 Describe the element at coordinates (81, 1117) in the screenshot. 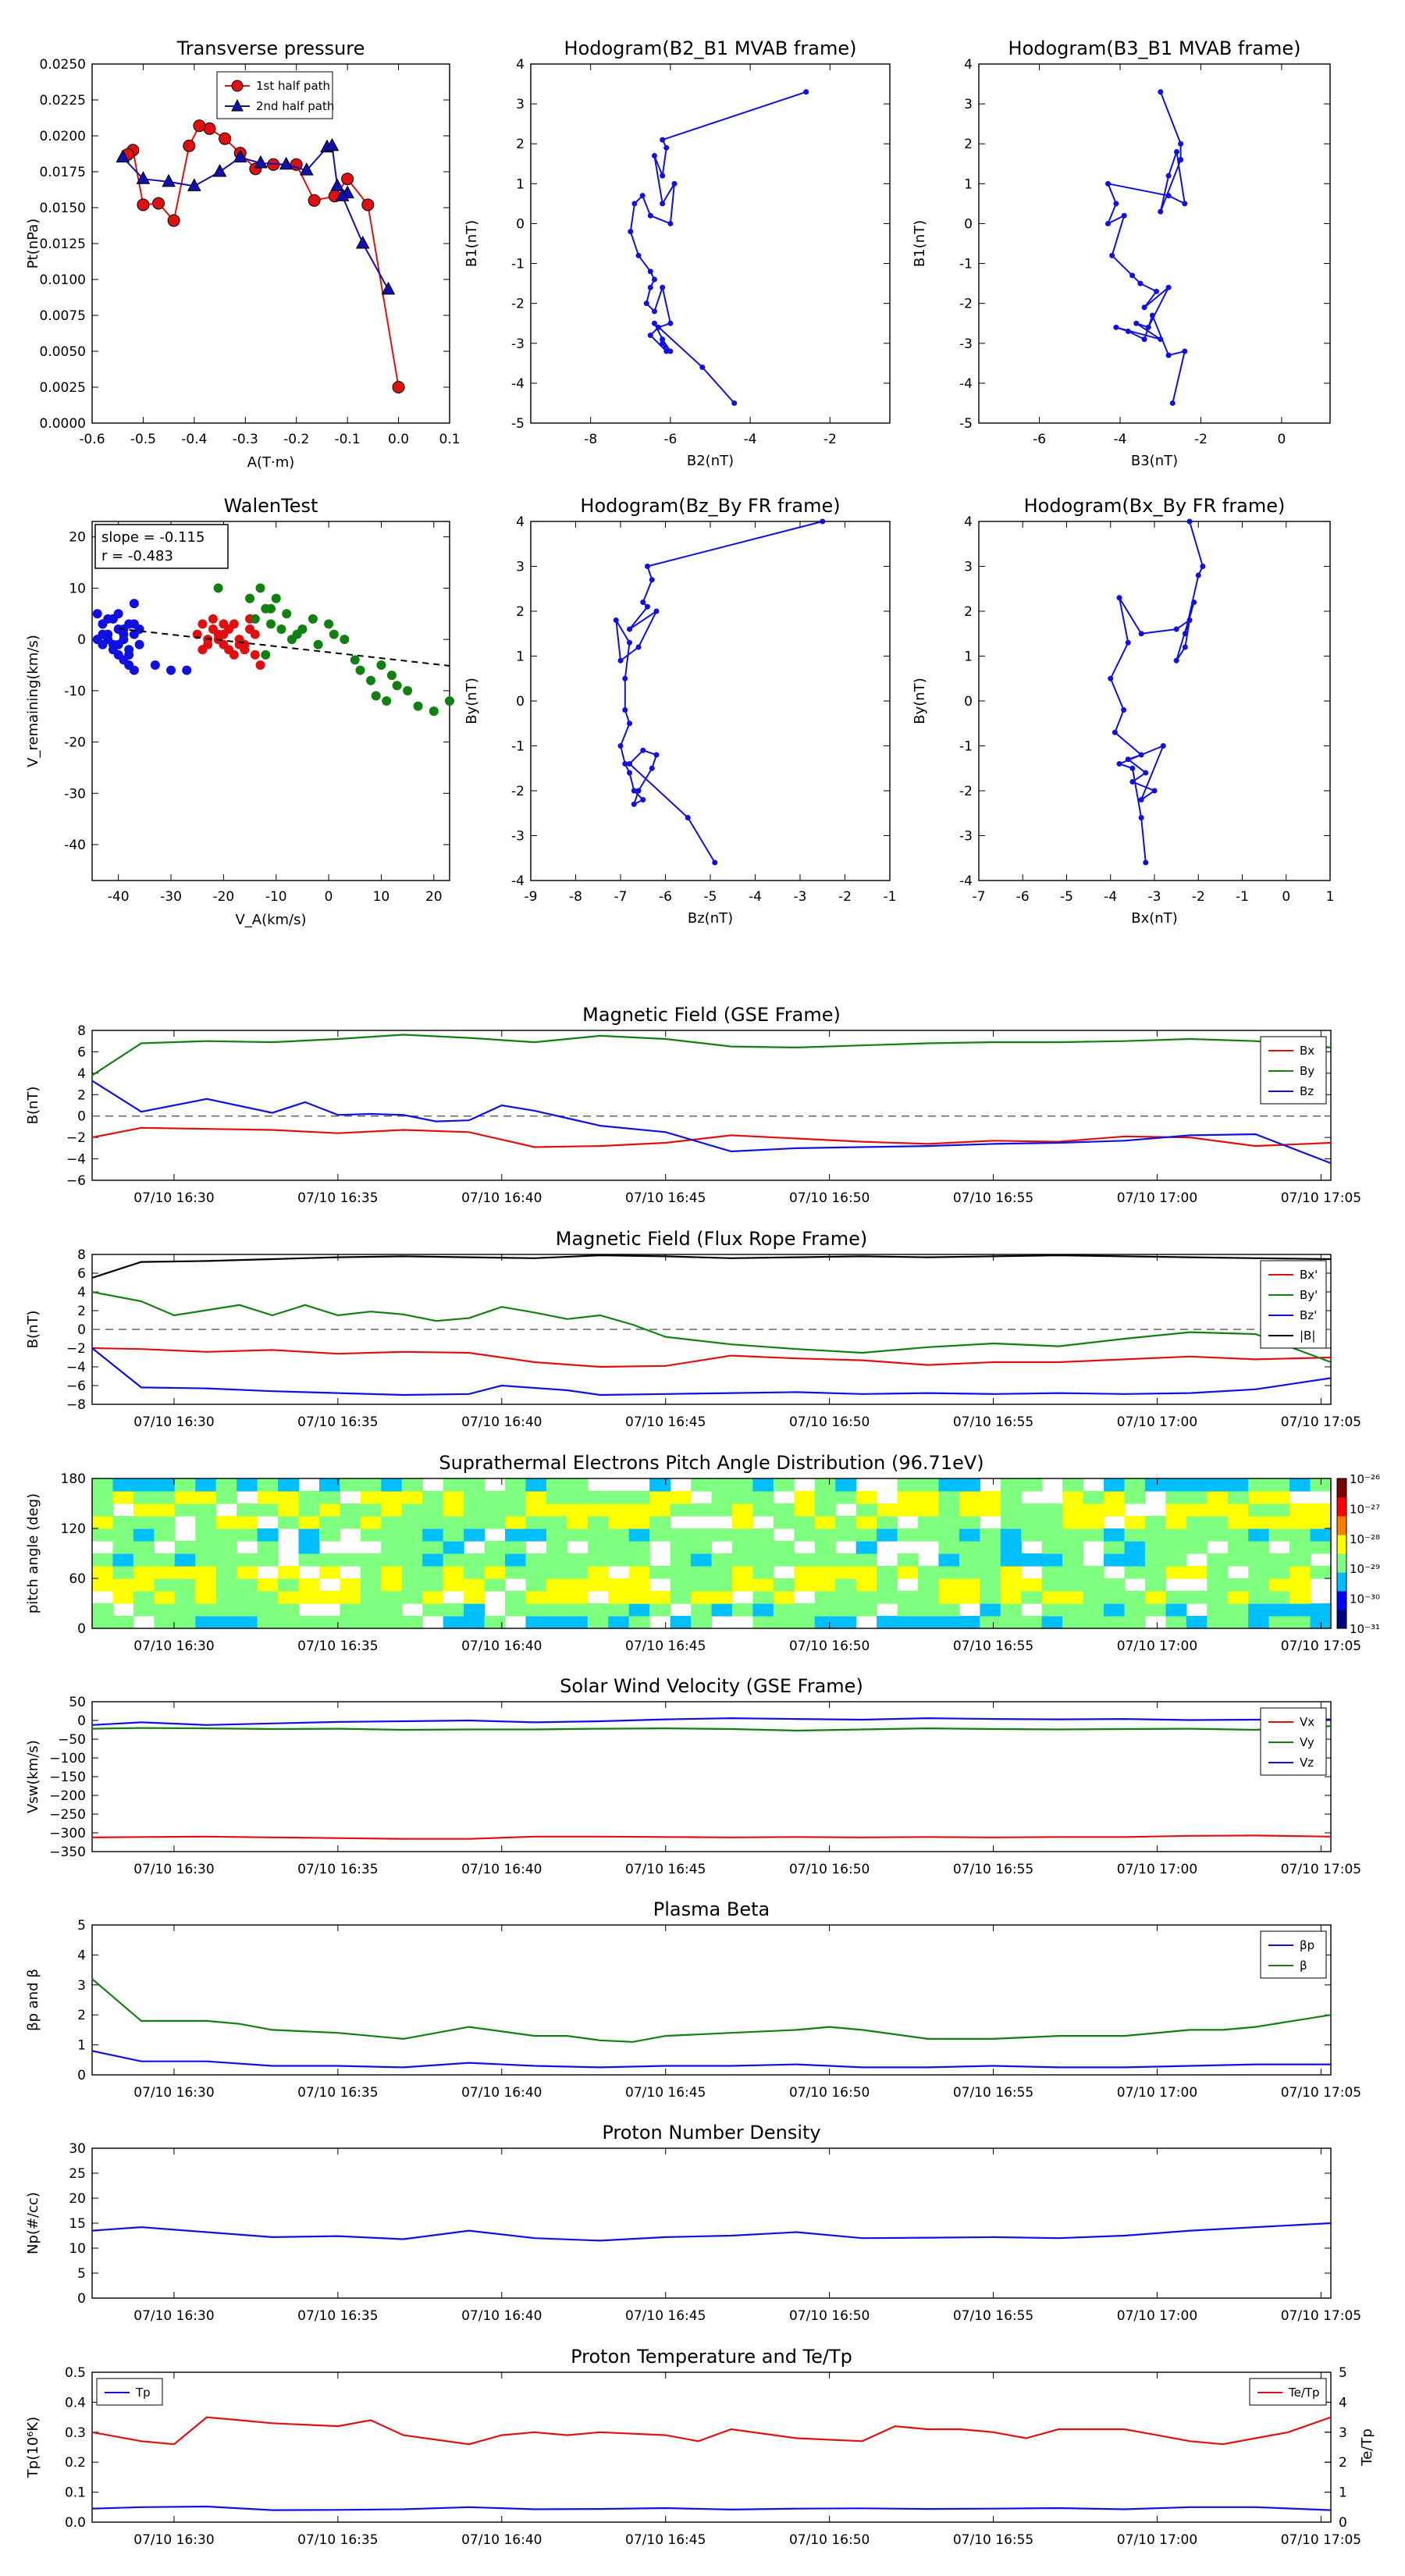

I see `mag-gse-ytick-label: 0` at that location.